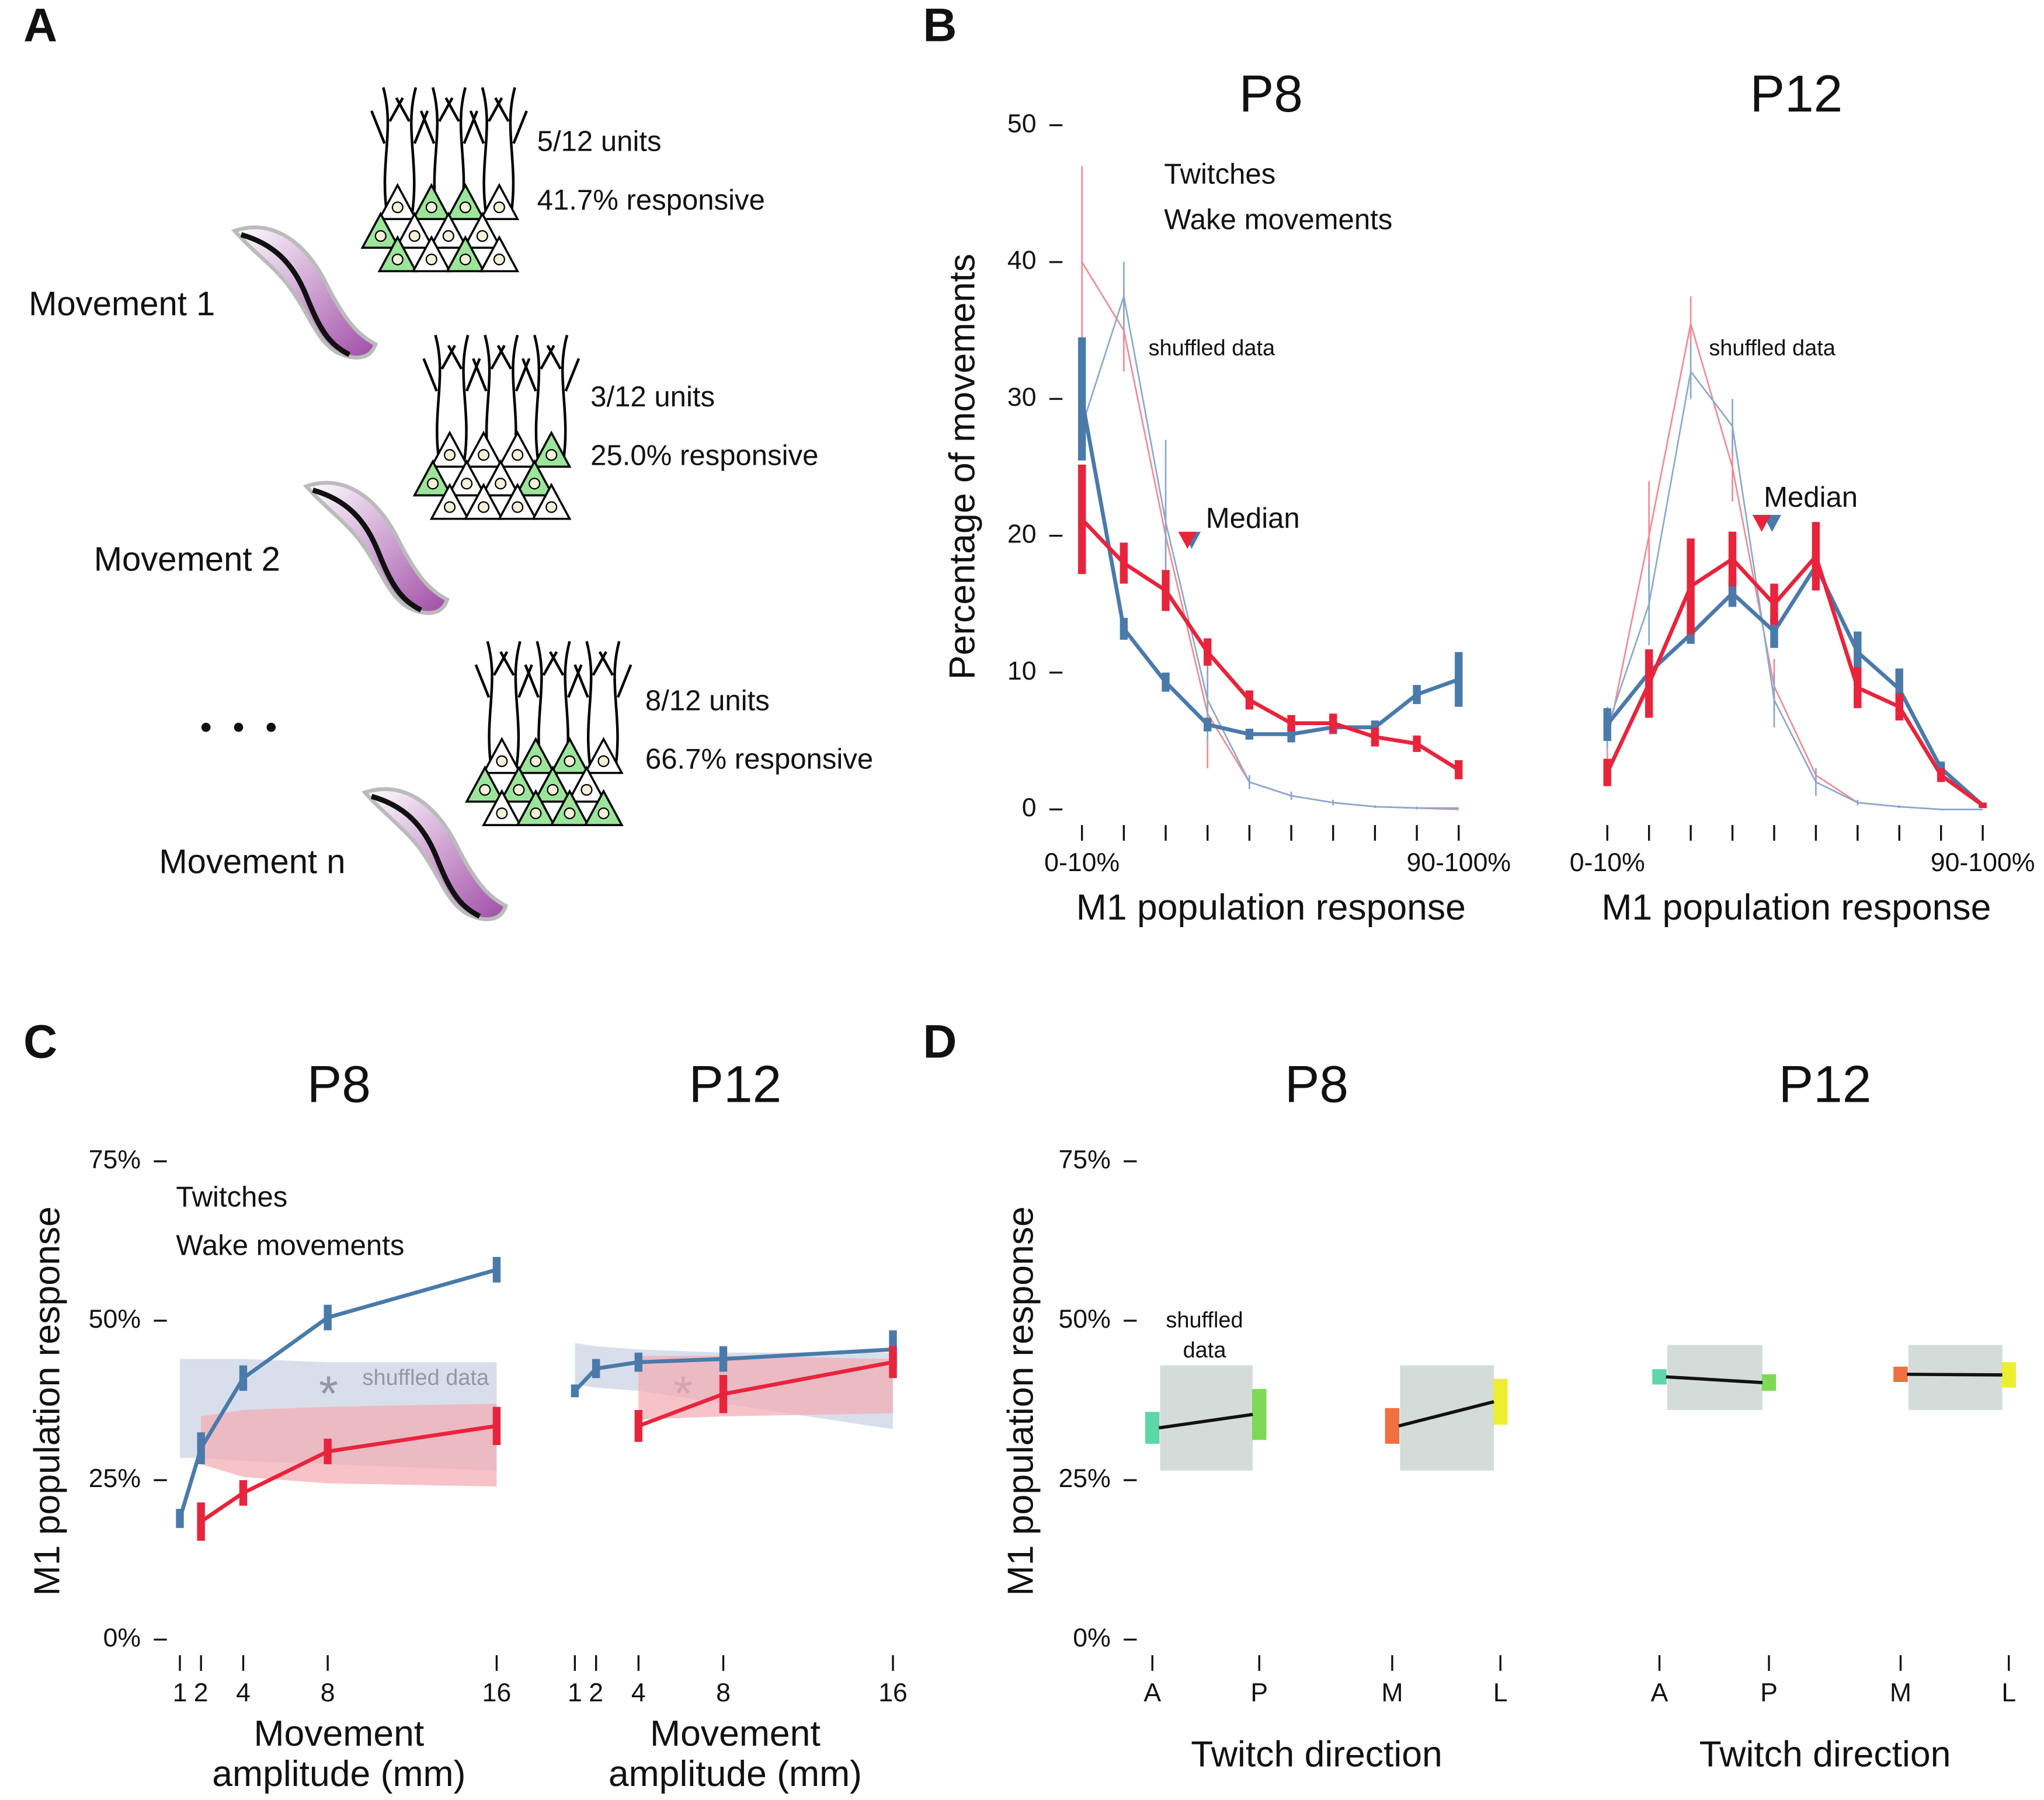 Image resolution: width=2044 pixels, height=1800 pixels. I want to click on unit-count: 3/12 units, so click(652, 397).